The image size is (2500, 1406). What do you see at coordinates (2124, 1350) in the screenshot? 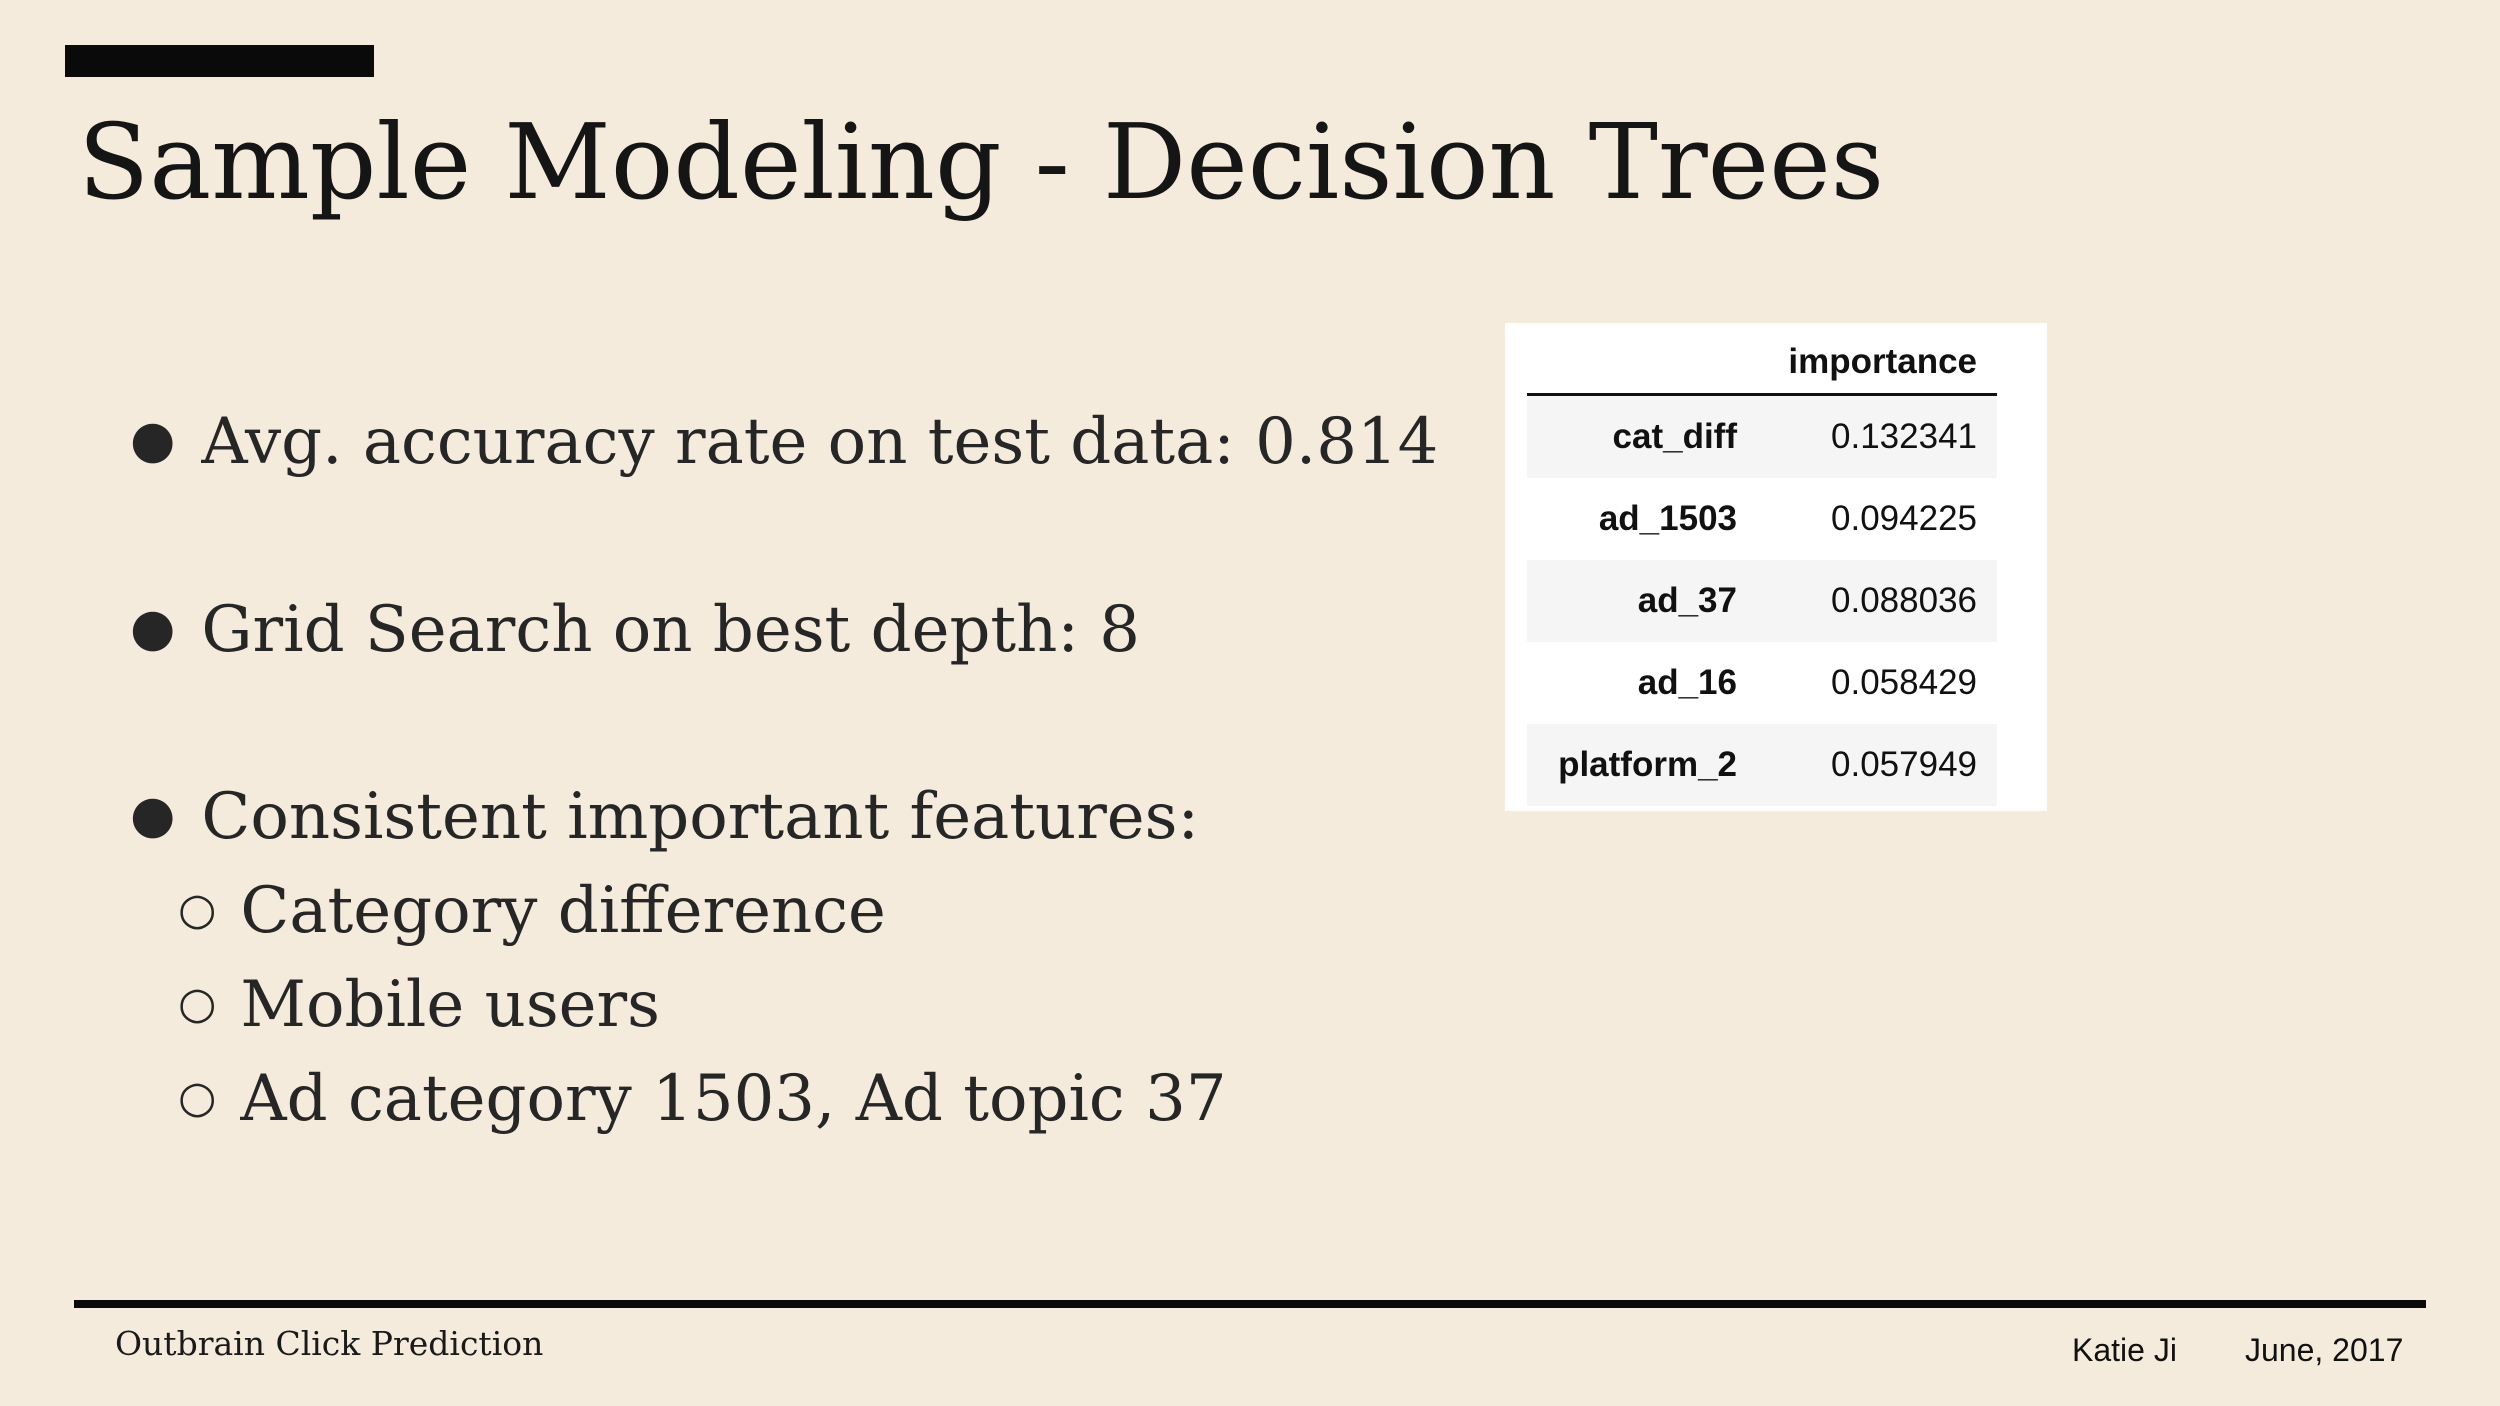
I see `footer-author: Katie Ji` at bounding box center [2124, 1350].